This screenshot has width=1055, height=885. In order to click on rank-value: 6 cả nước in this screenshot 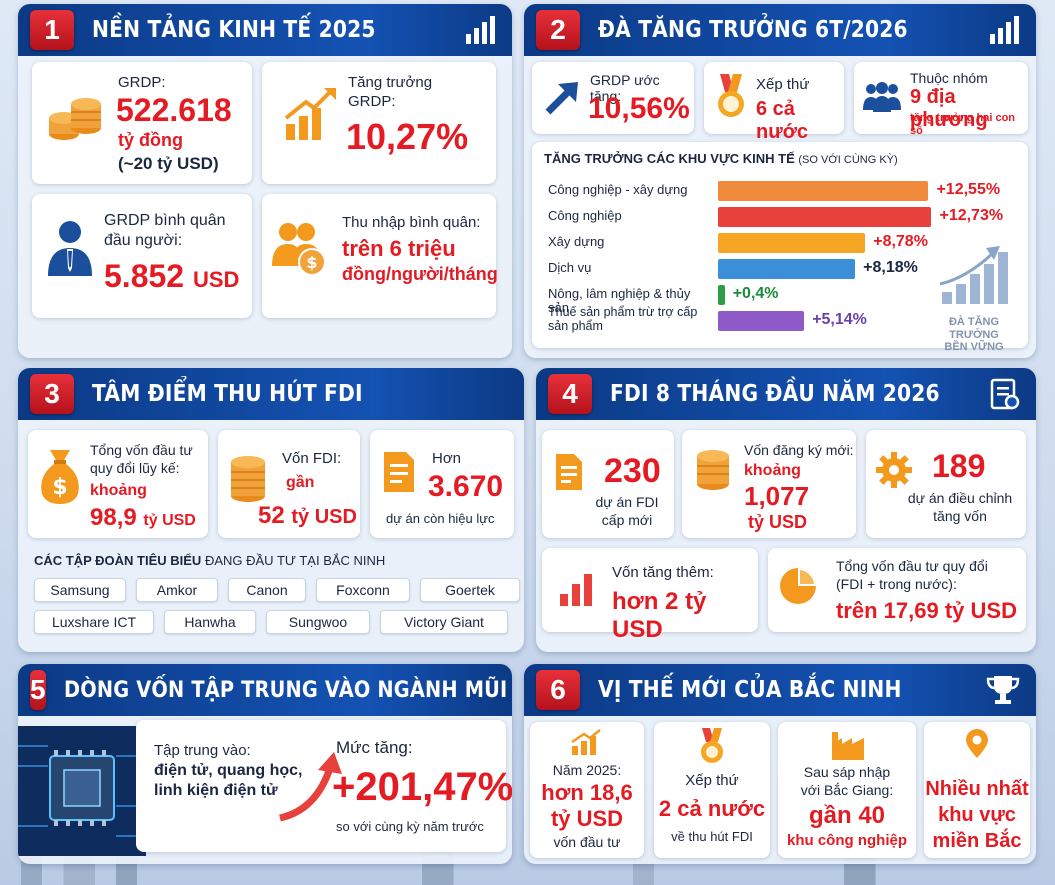, I will do `click(782, 120)`.